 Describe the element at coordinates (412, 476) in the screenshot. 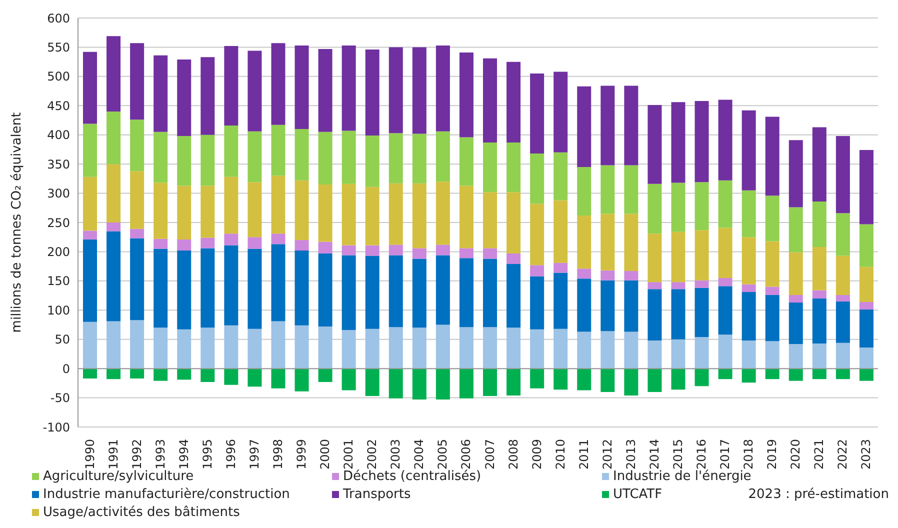

I see `legend-label: Déchets (centralisés)` at that location.